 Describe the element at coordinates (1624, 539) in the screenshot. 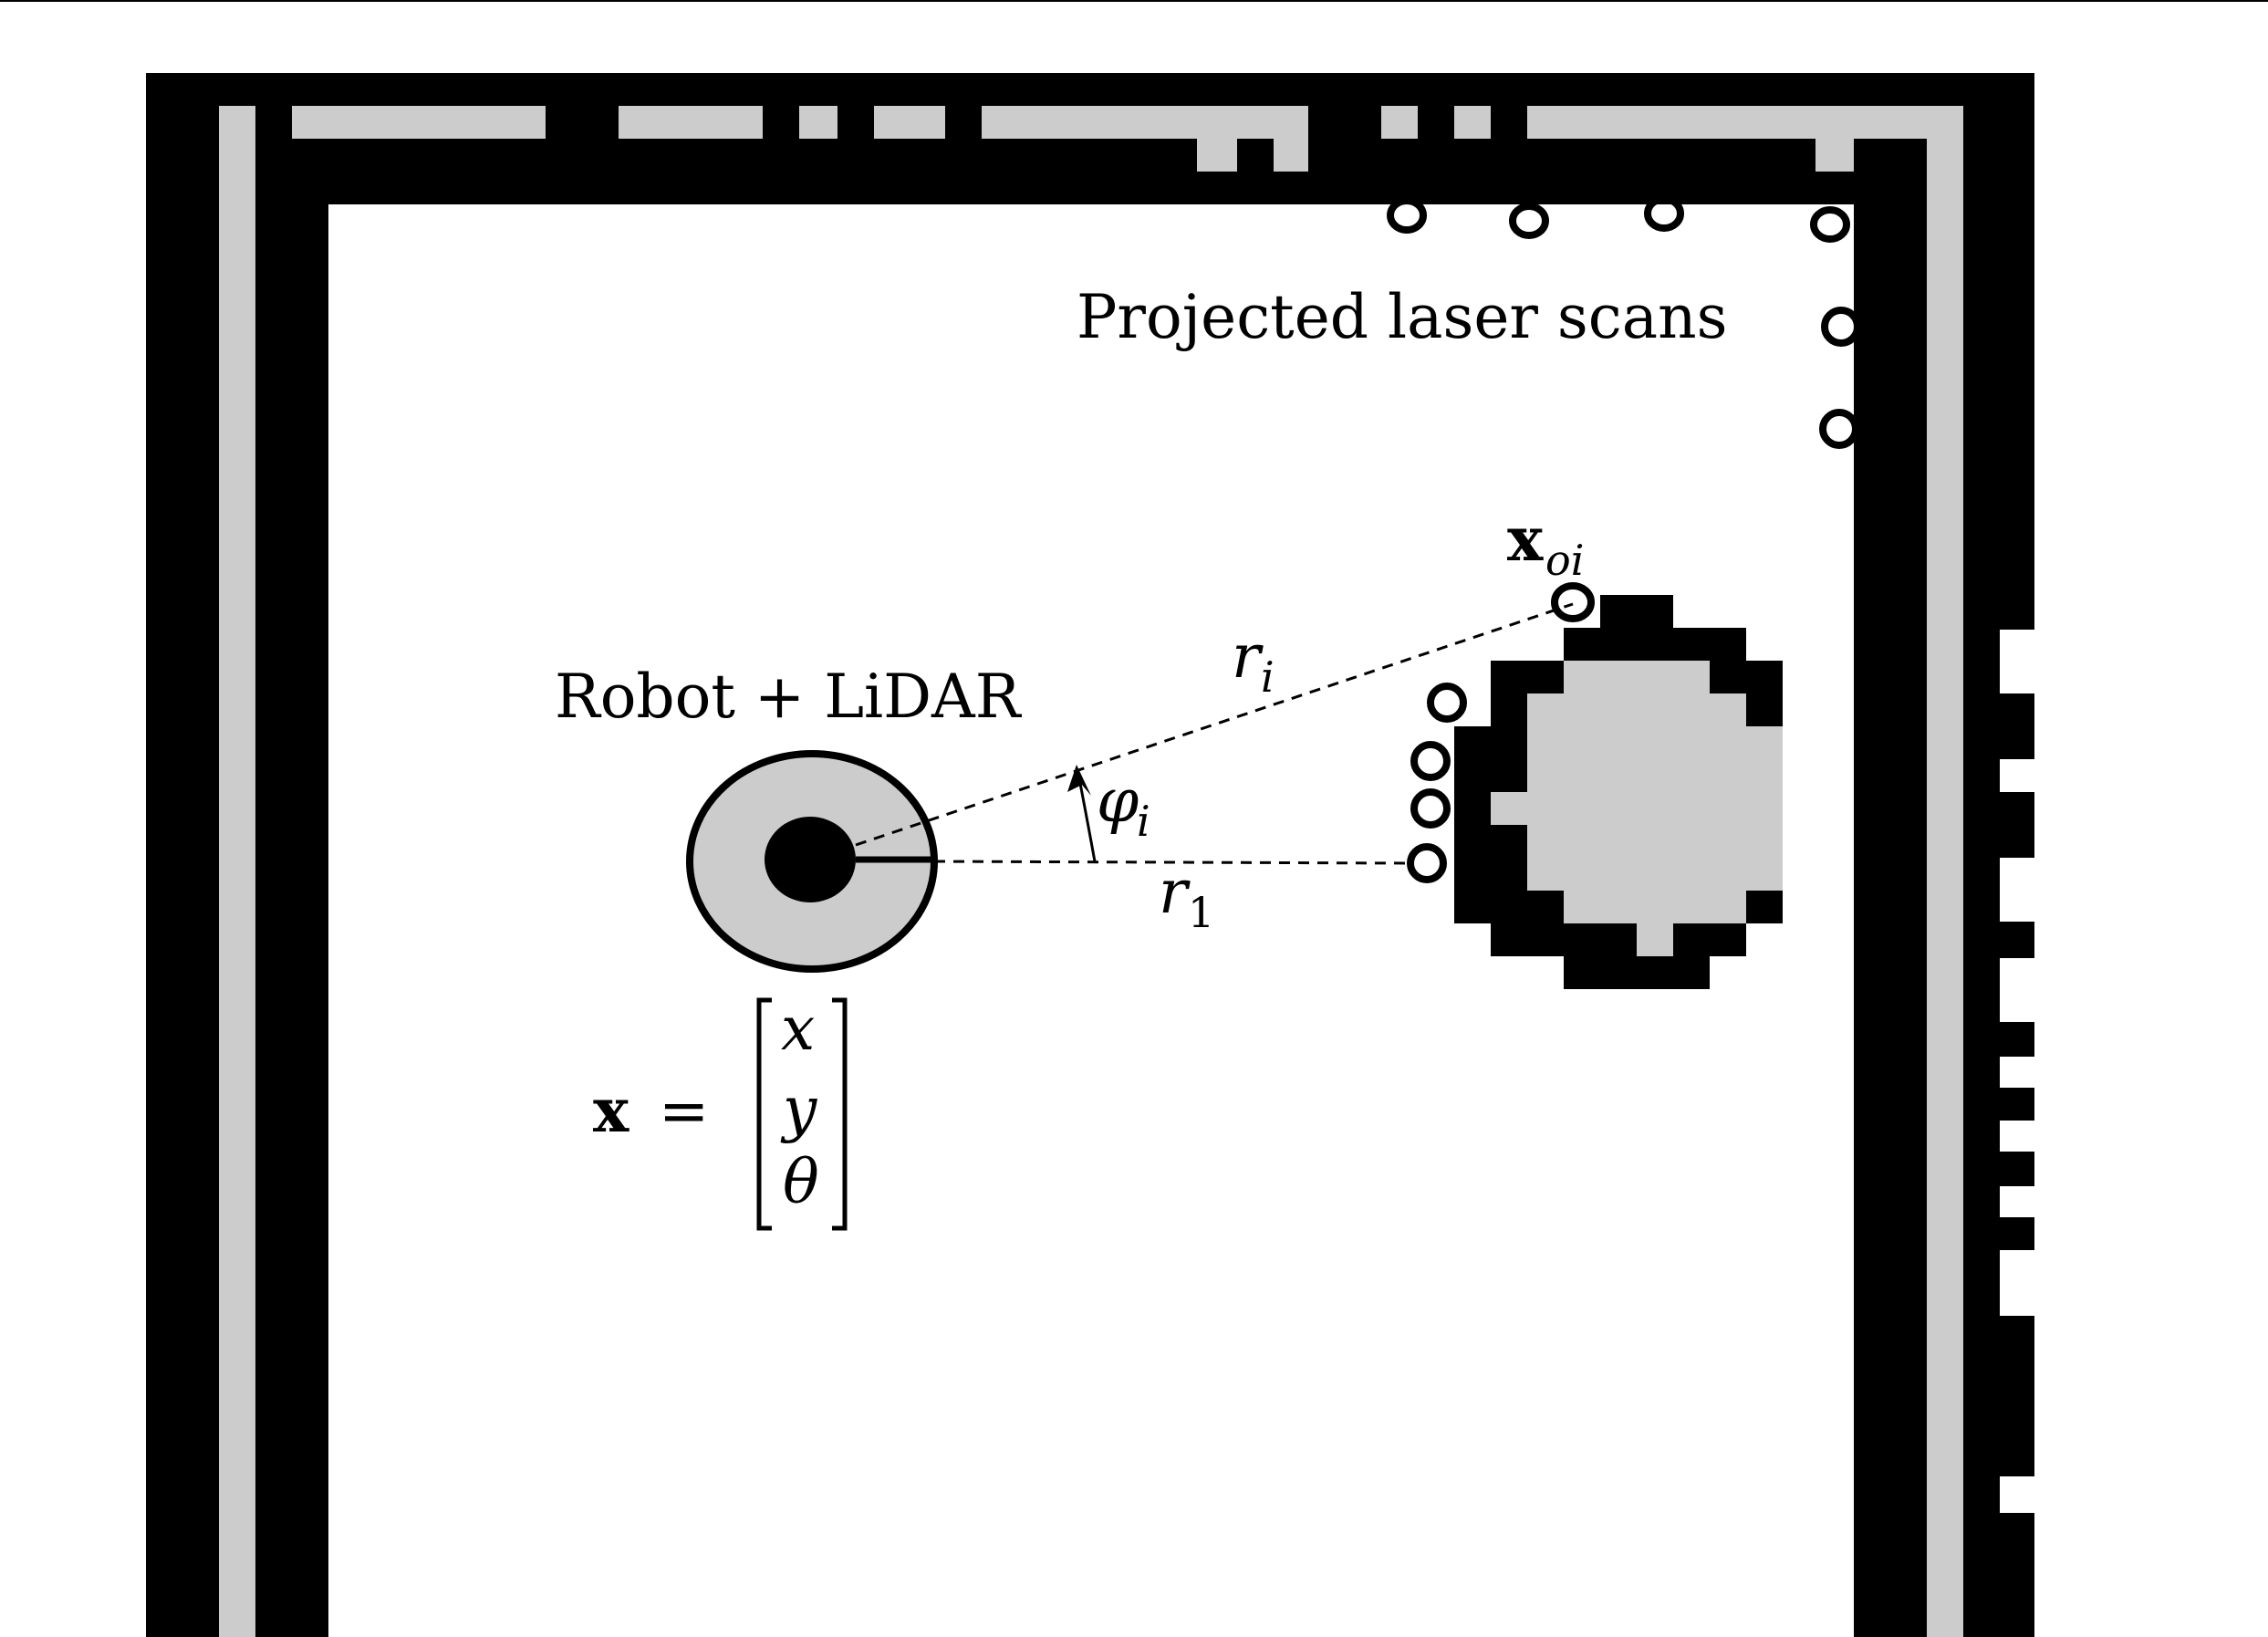

I see `laser-scan-points` at that location.